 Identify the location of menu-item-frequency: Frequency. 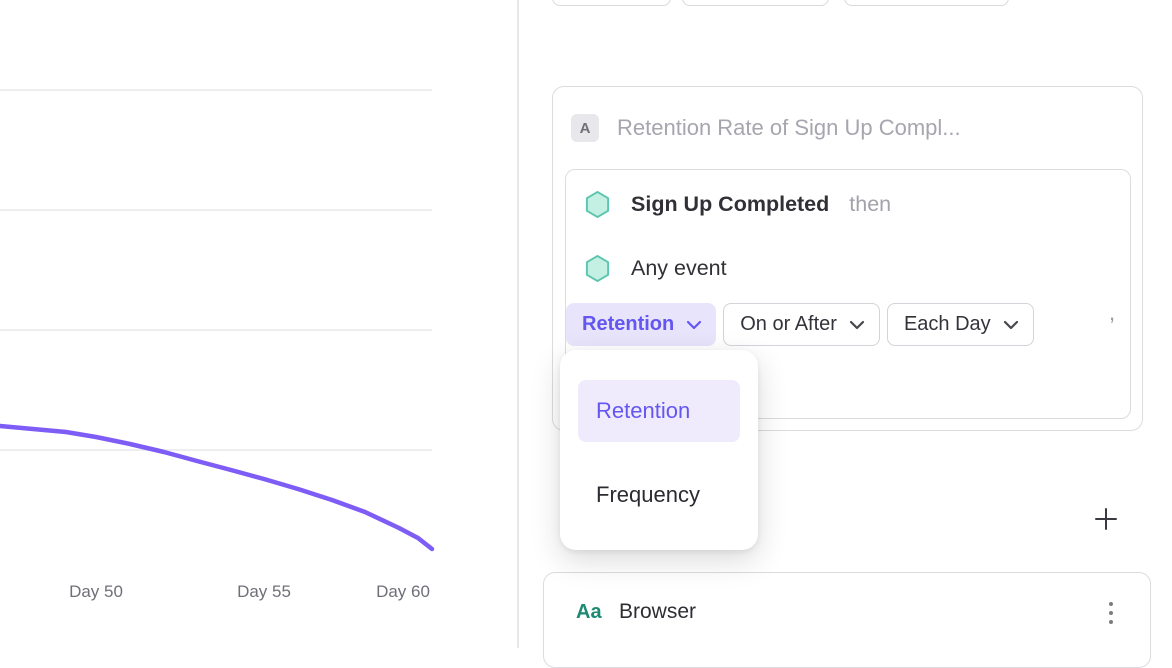
(659, 495).